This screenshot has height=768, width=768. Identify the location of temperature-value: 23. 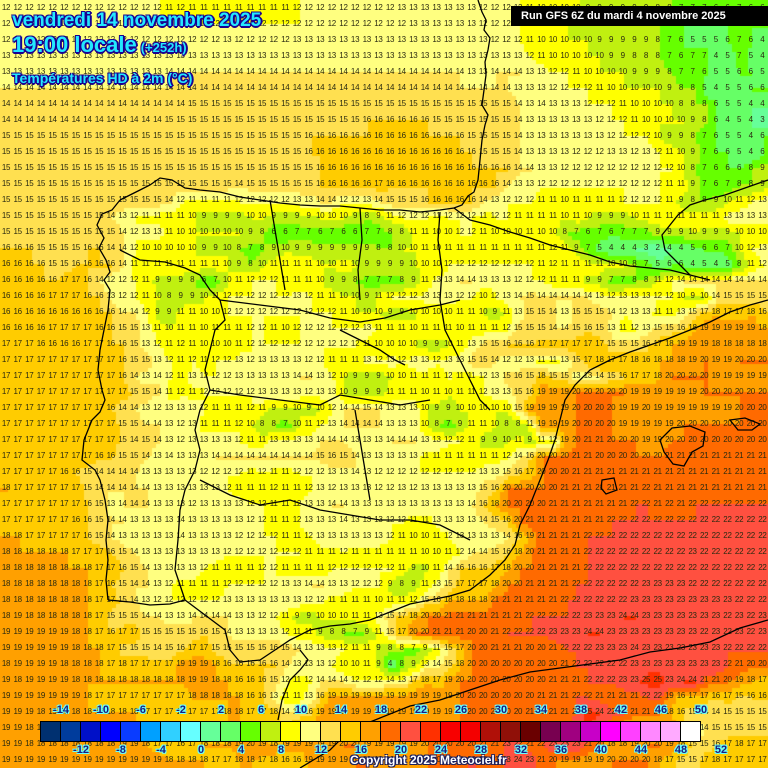
(471, 759).